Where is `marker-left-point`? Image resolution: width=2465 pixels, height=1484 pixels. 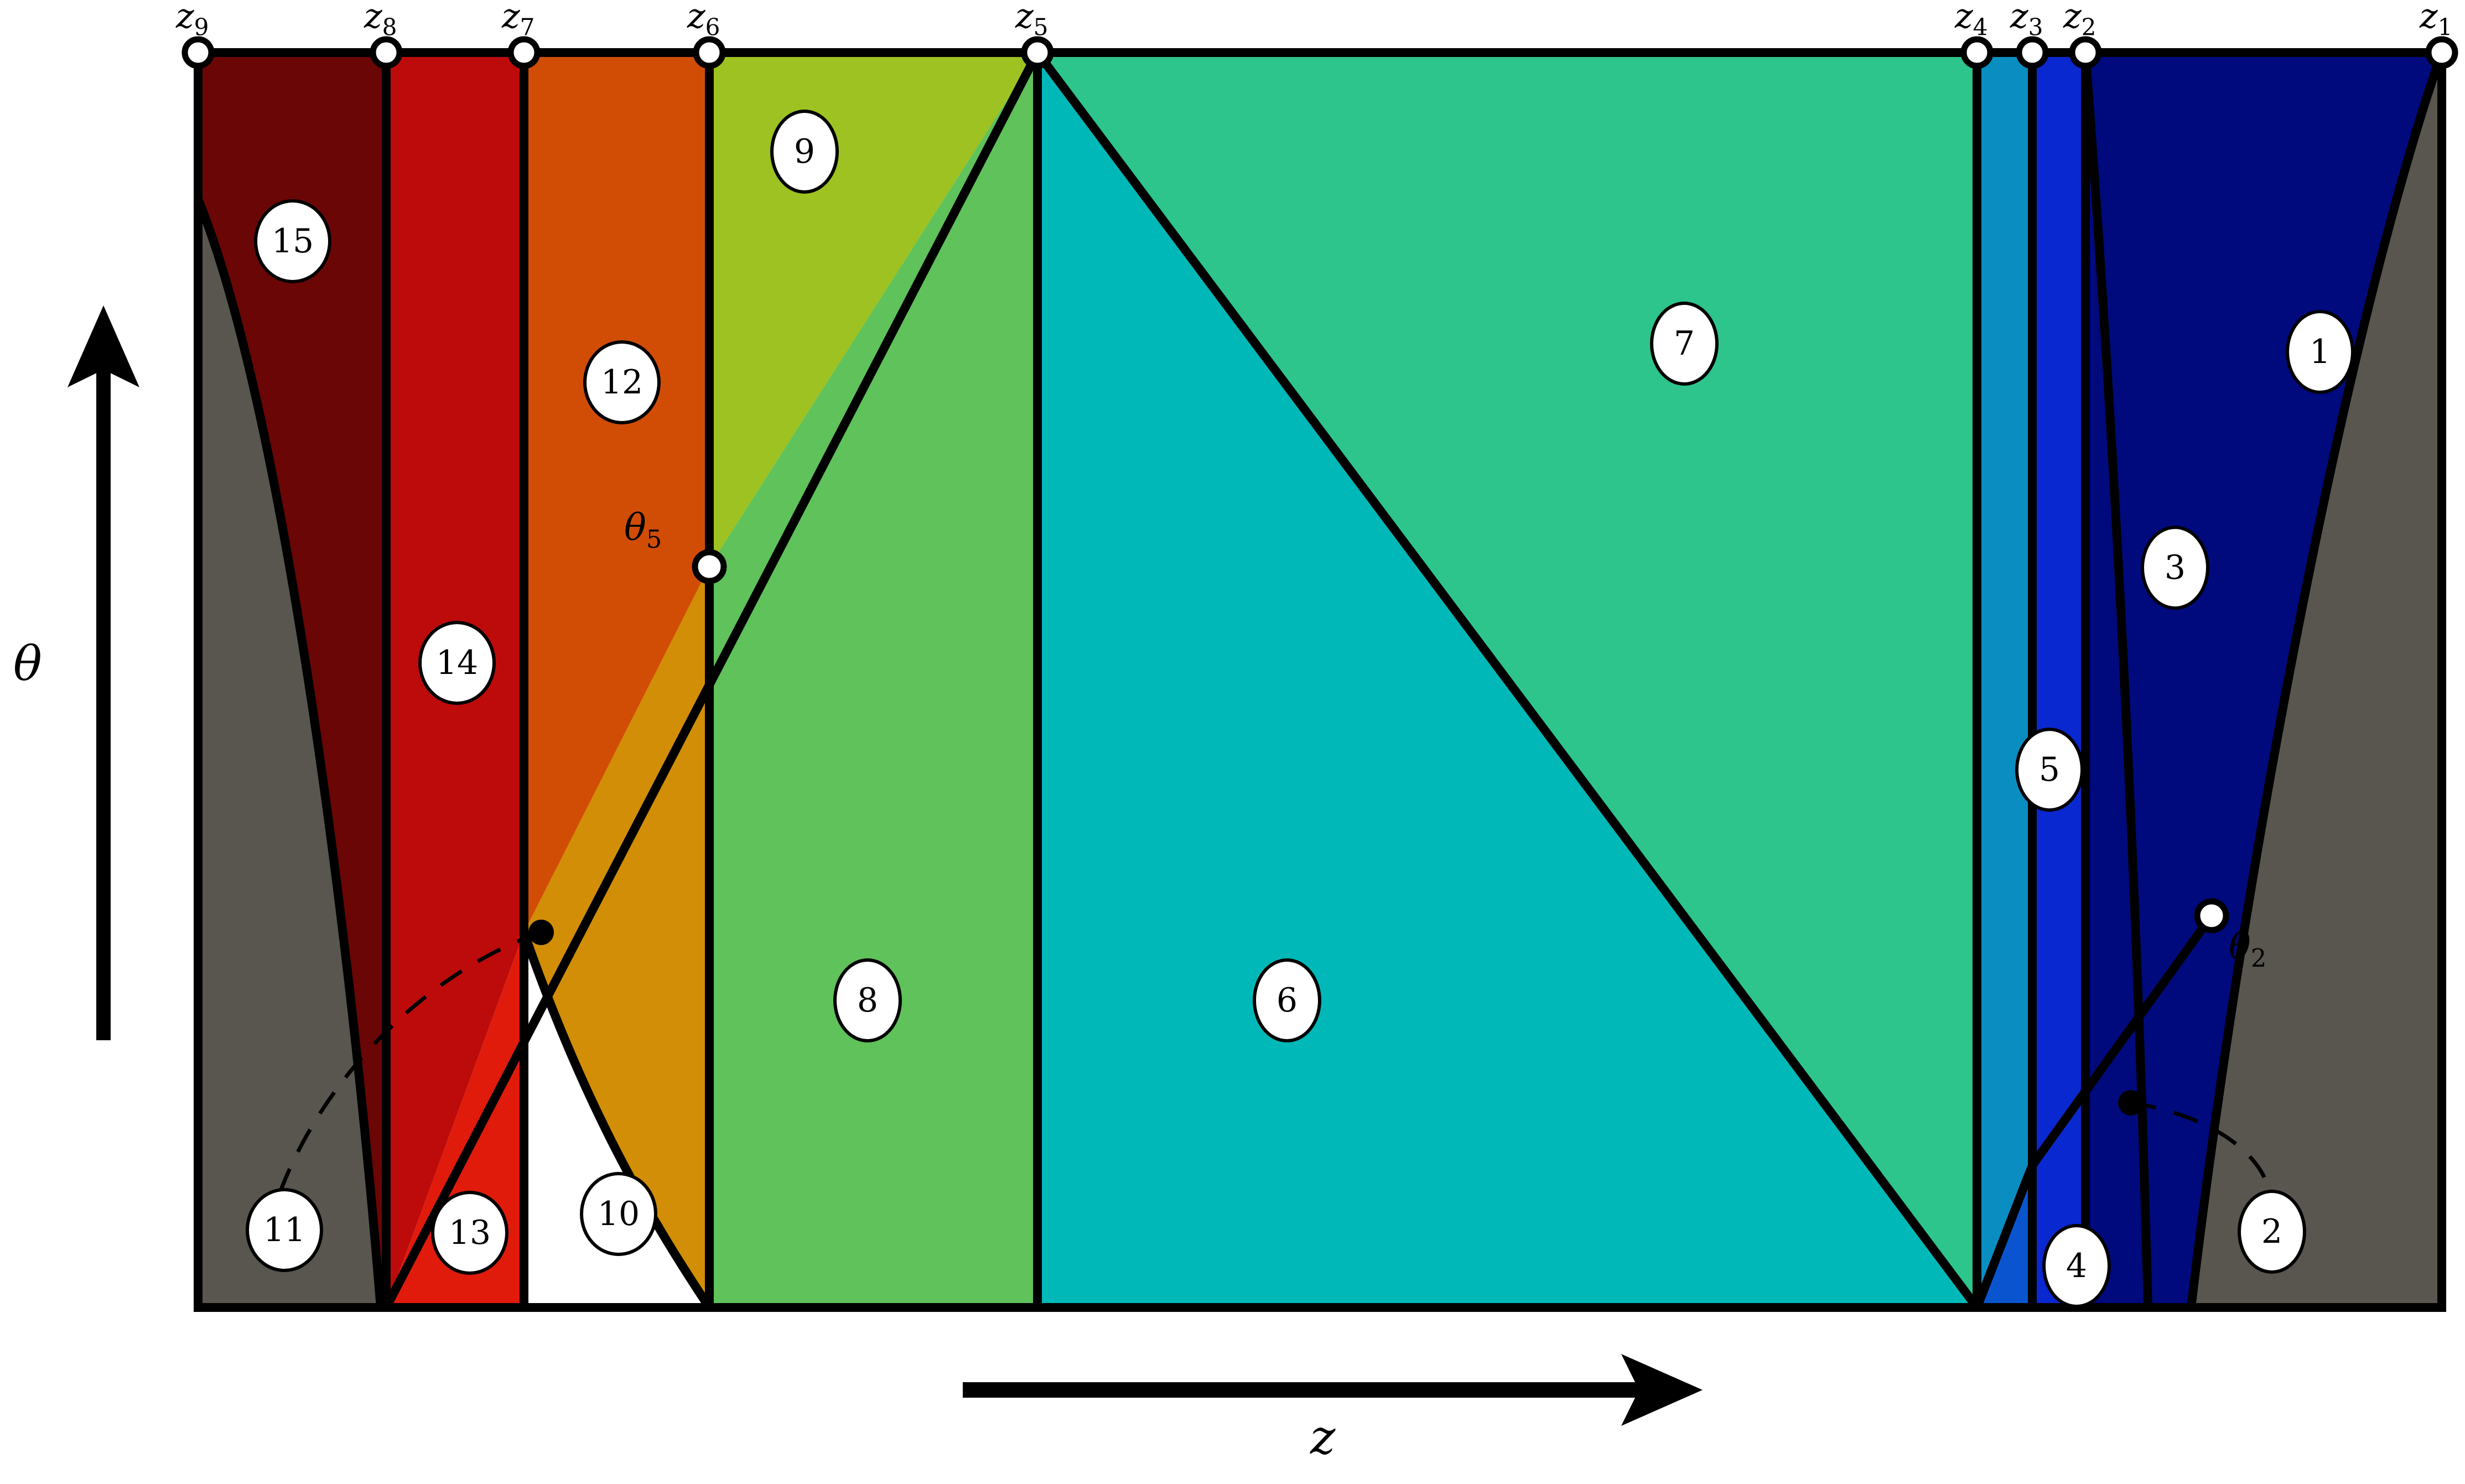 marker-left-point is located at coordinates (541, 932).